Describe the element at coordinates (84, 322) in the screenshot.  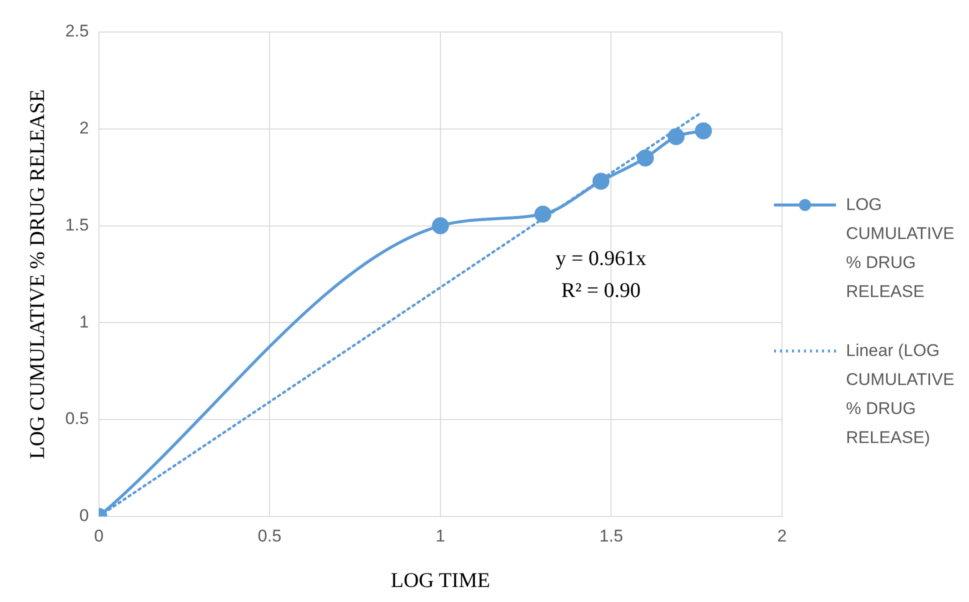
I see `y-tick-label: 1` at that location.